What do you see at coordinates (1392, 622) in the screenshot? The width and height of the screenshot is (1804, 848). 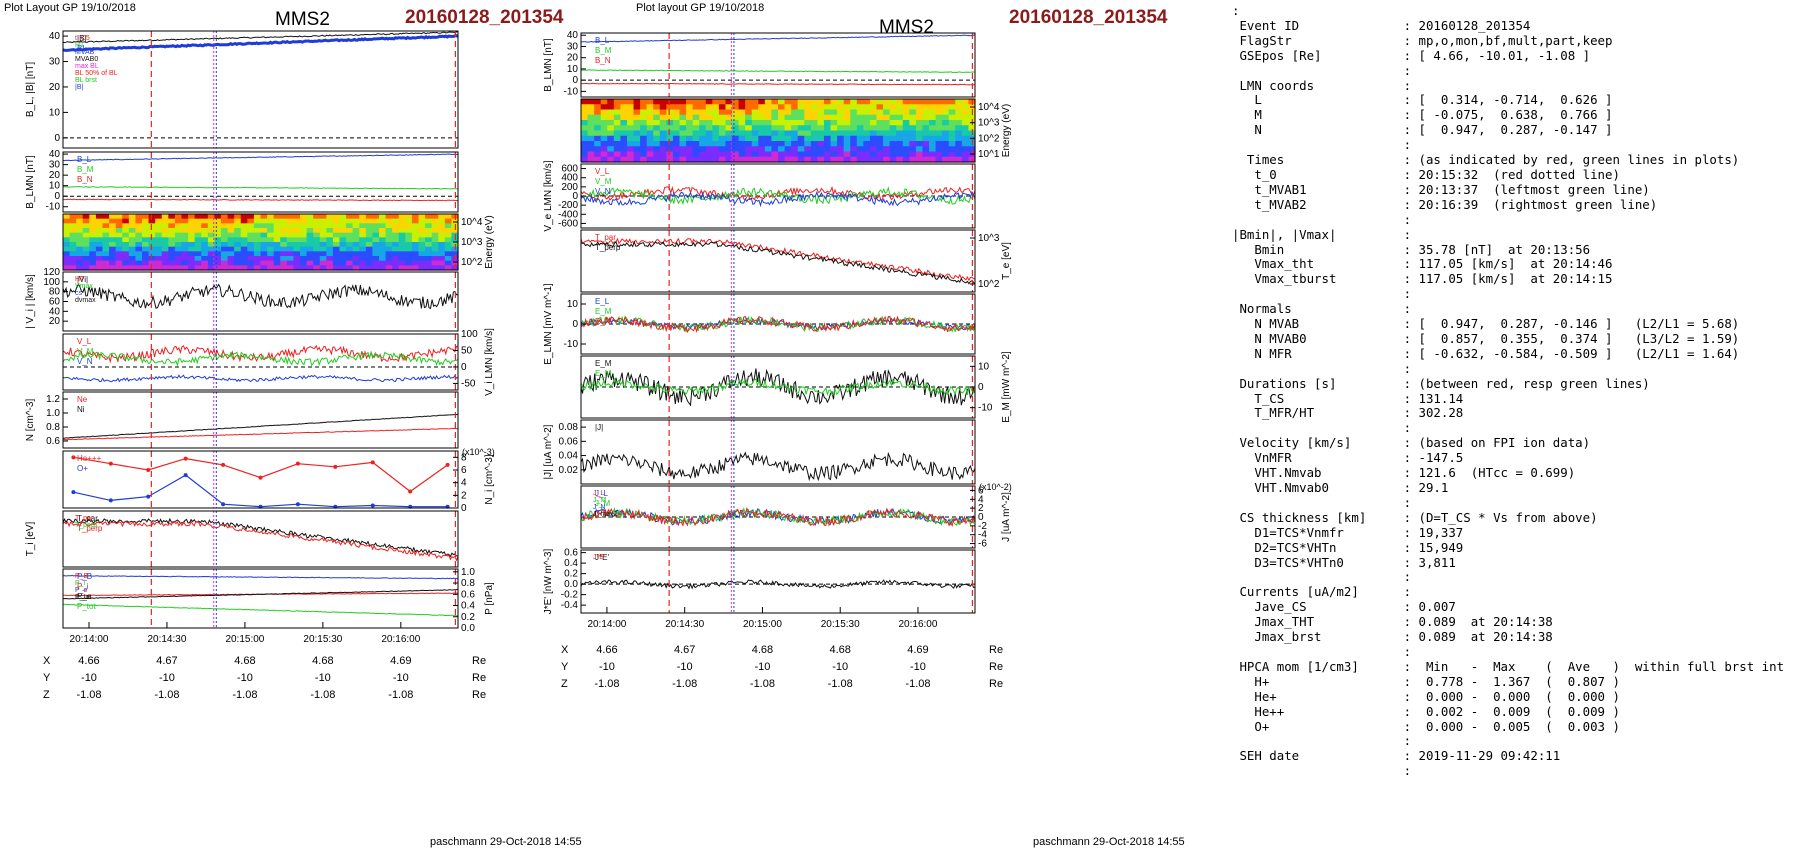 I see `info-line: Jmax_THT : 0.089 at 20:14:38` at bounding box center [1392, 622].